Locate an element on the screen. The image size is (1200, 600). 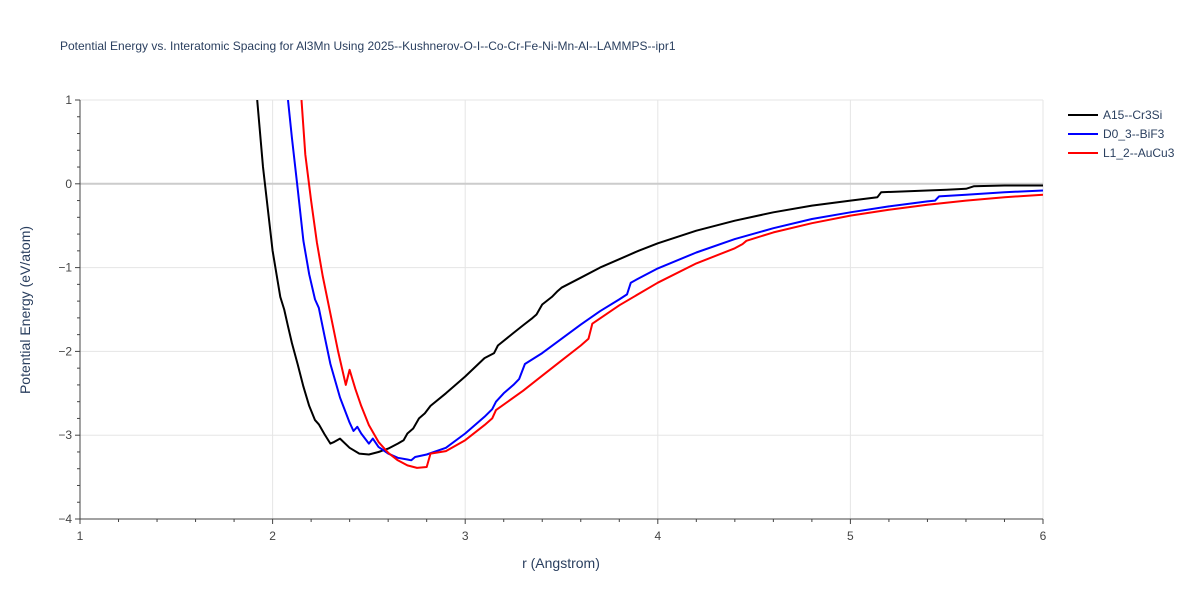
legend-item: A15--Cr3Si is located at coordinates (1115, 115).